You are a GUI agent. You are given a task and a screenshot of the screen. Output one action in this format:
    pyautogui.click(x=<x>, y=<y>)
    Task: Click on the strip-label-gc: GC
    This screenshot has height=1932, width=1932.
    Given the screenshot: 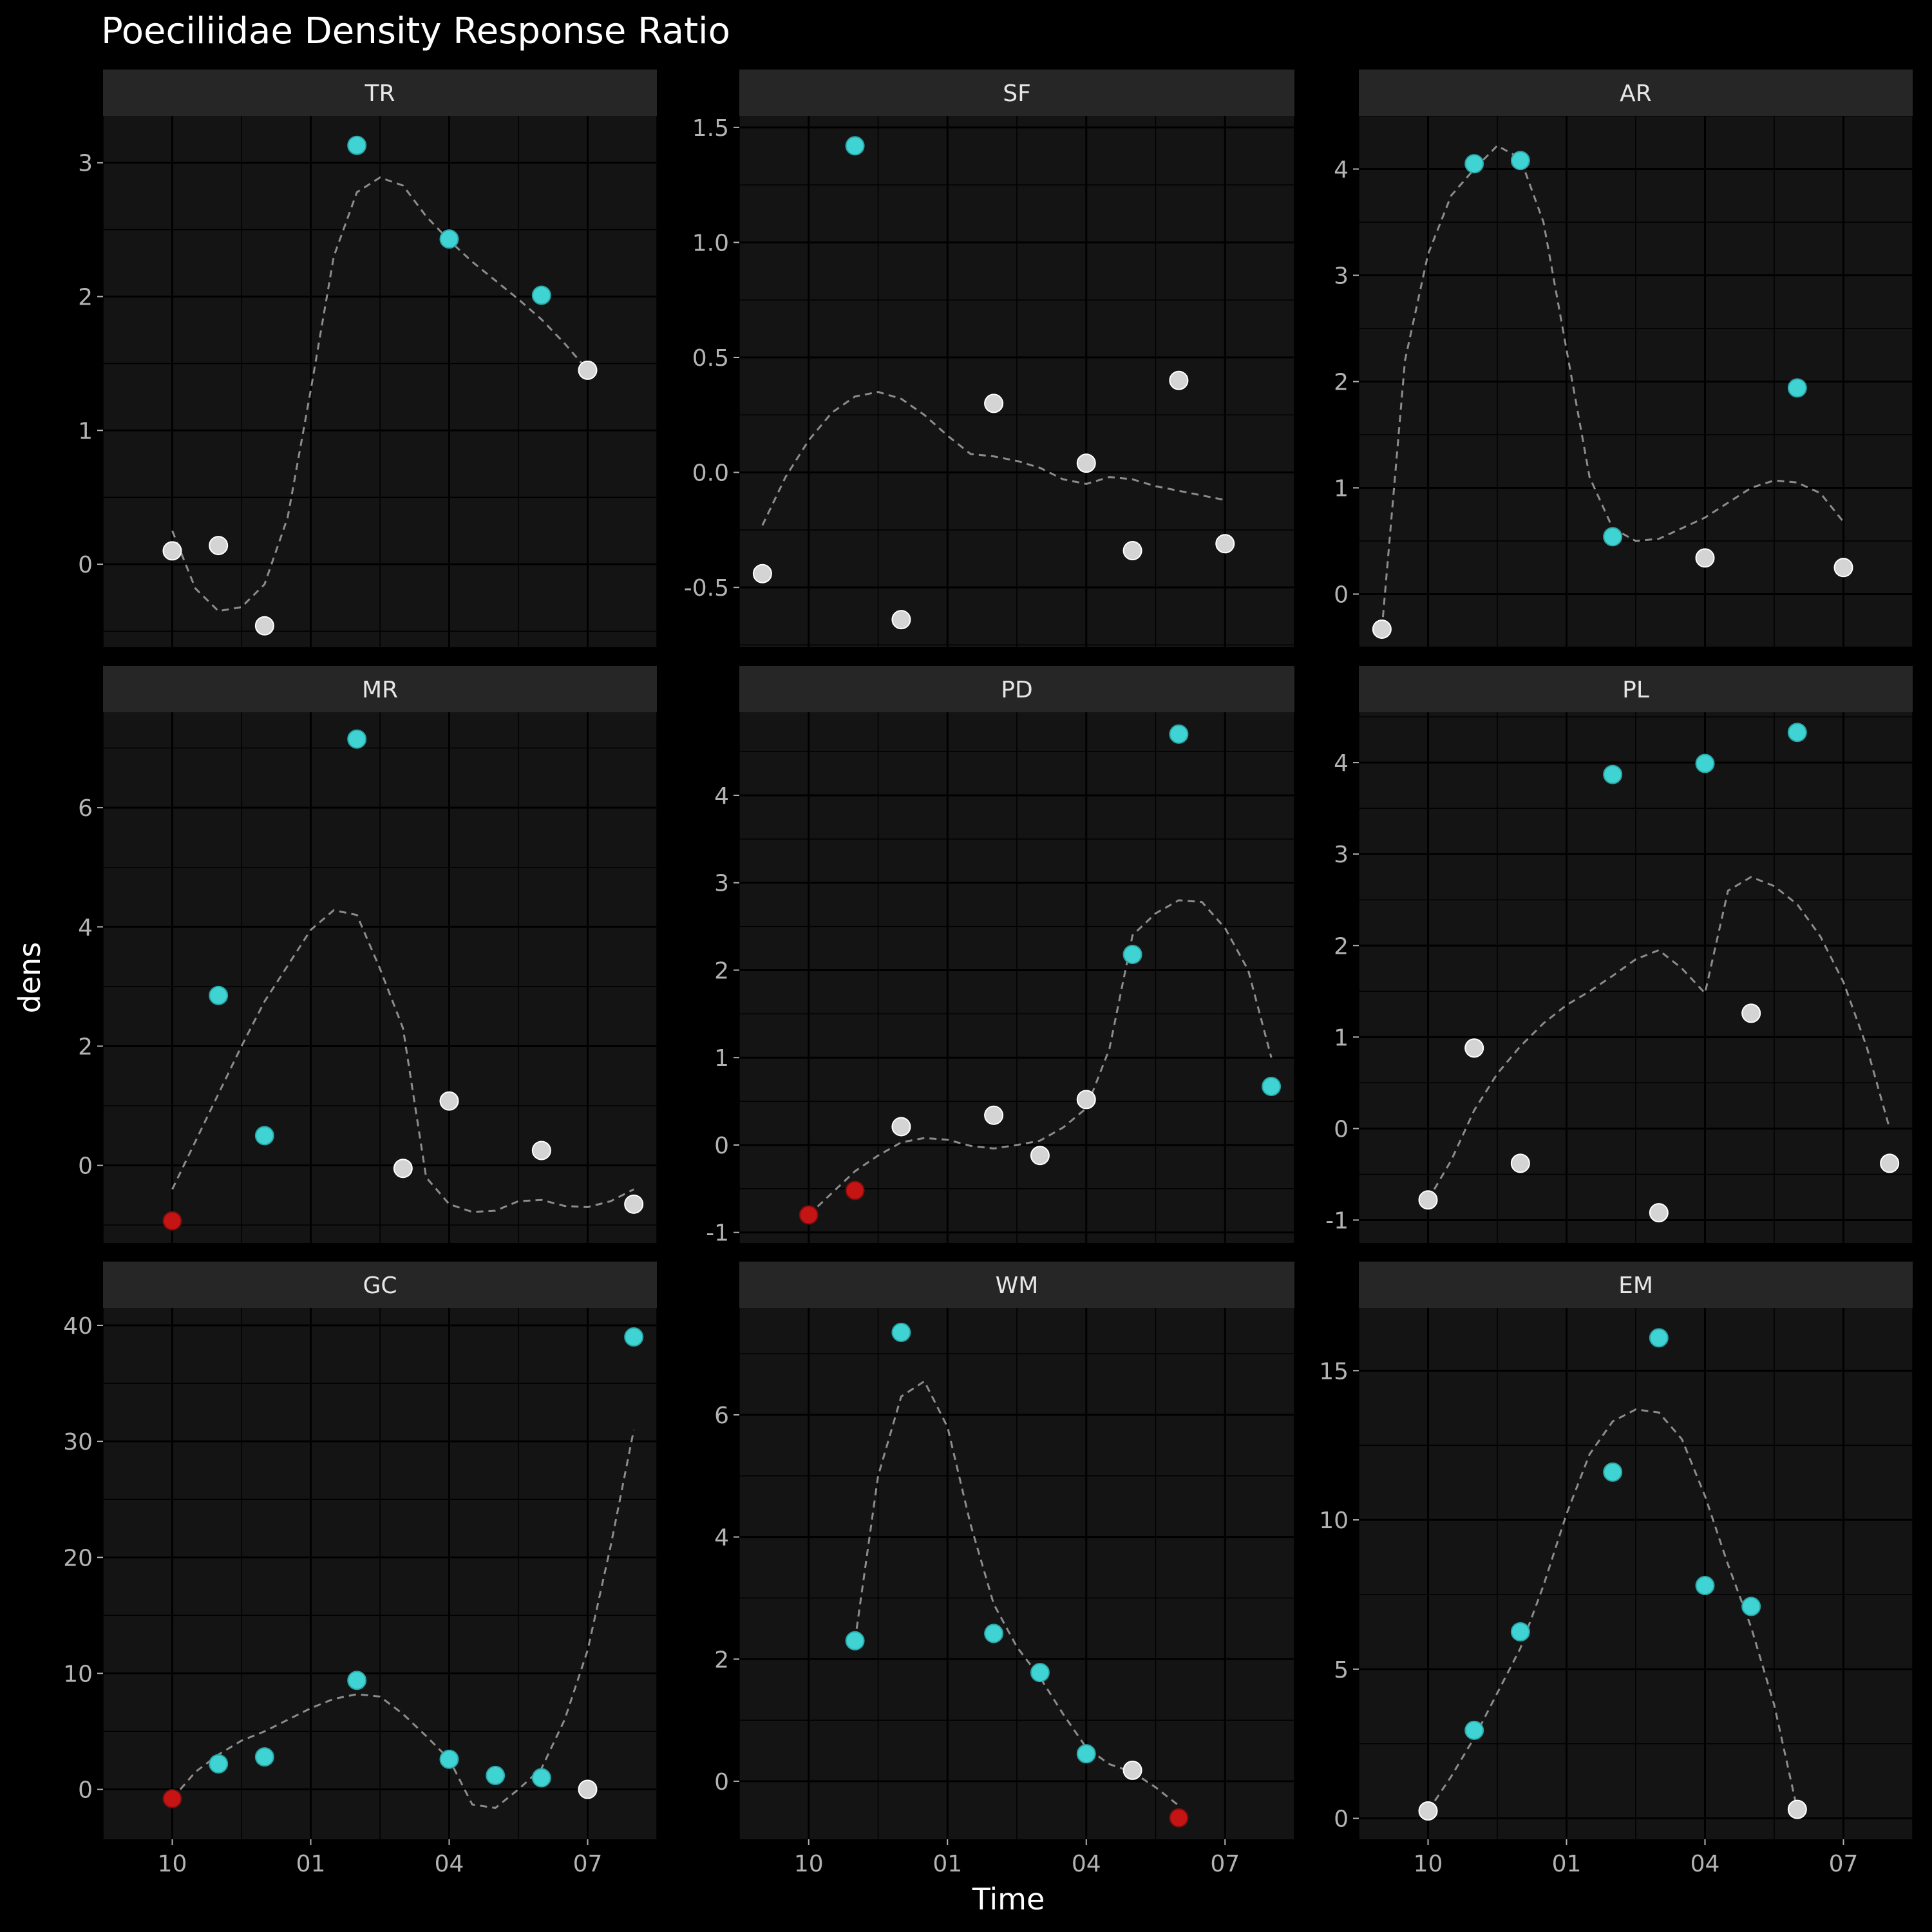 What is the action you would take?
    pyautogui.click(x=380, y=1286)
    